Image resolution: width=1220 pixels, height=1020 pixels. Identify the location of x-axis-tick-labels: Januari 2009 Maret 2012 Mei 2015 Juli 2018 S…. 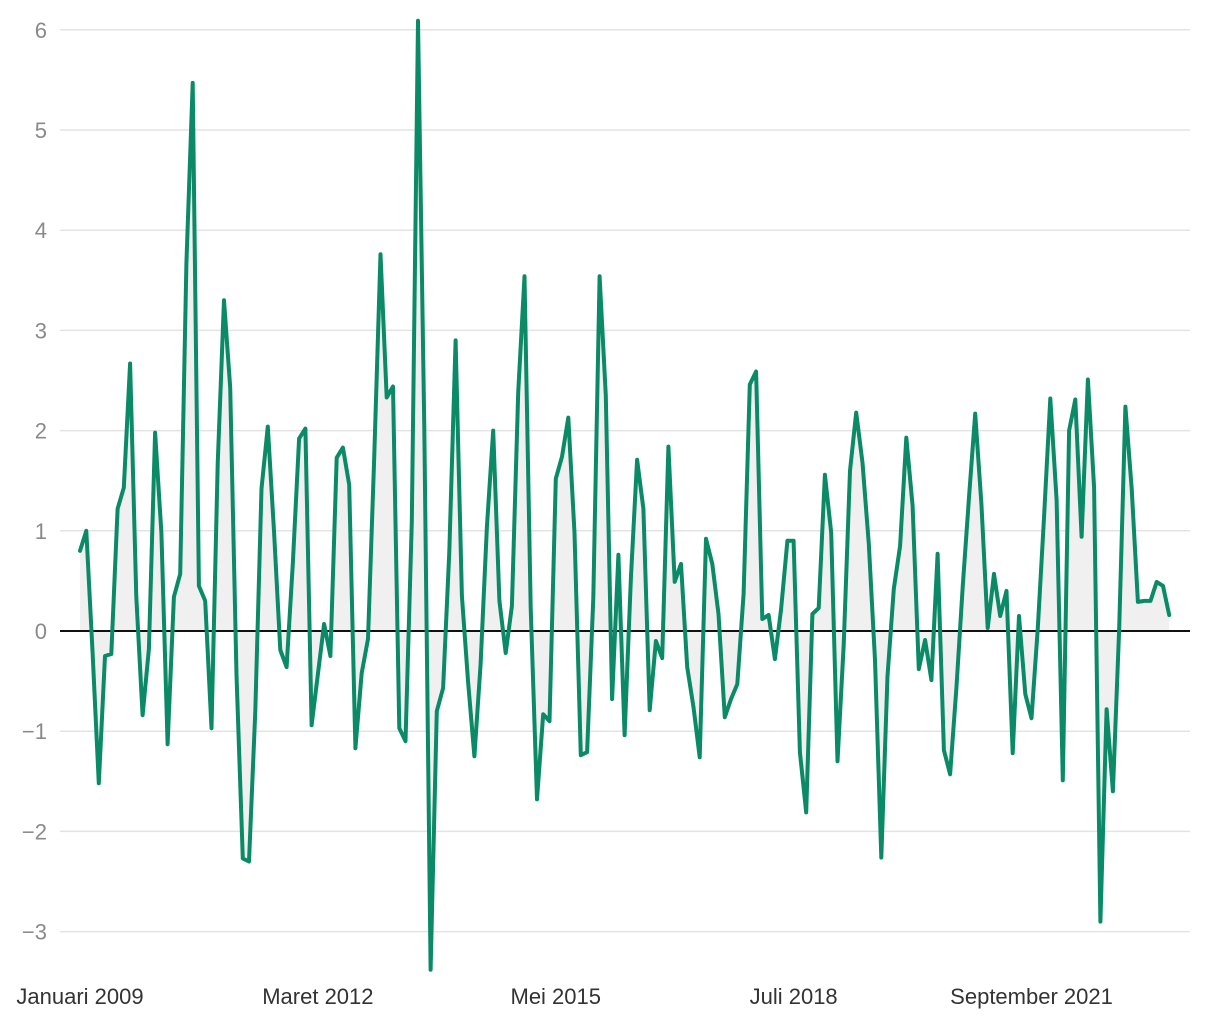
(564, 996).